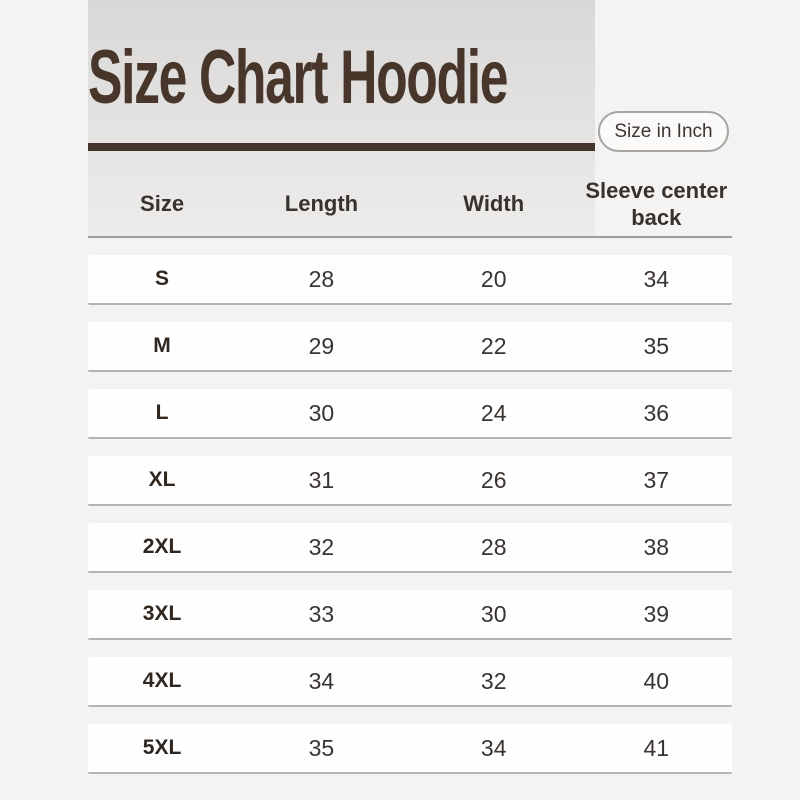  I want to click on unit-badge-label: Size in Inch, so click(663, 131).